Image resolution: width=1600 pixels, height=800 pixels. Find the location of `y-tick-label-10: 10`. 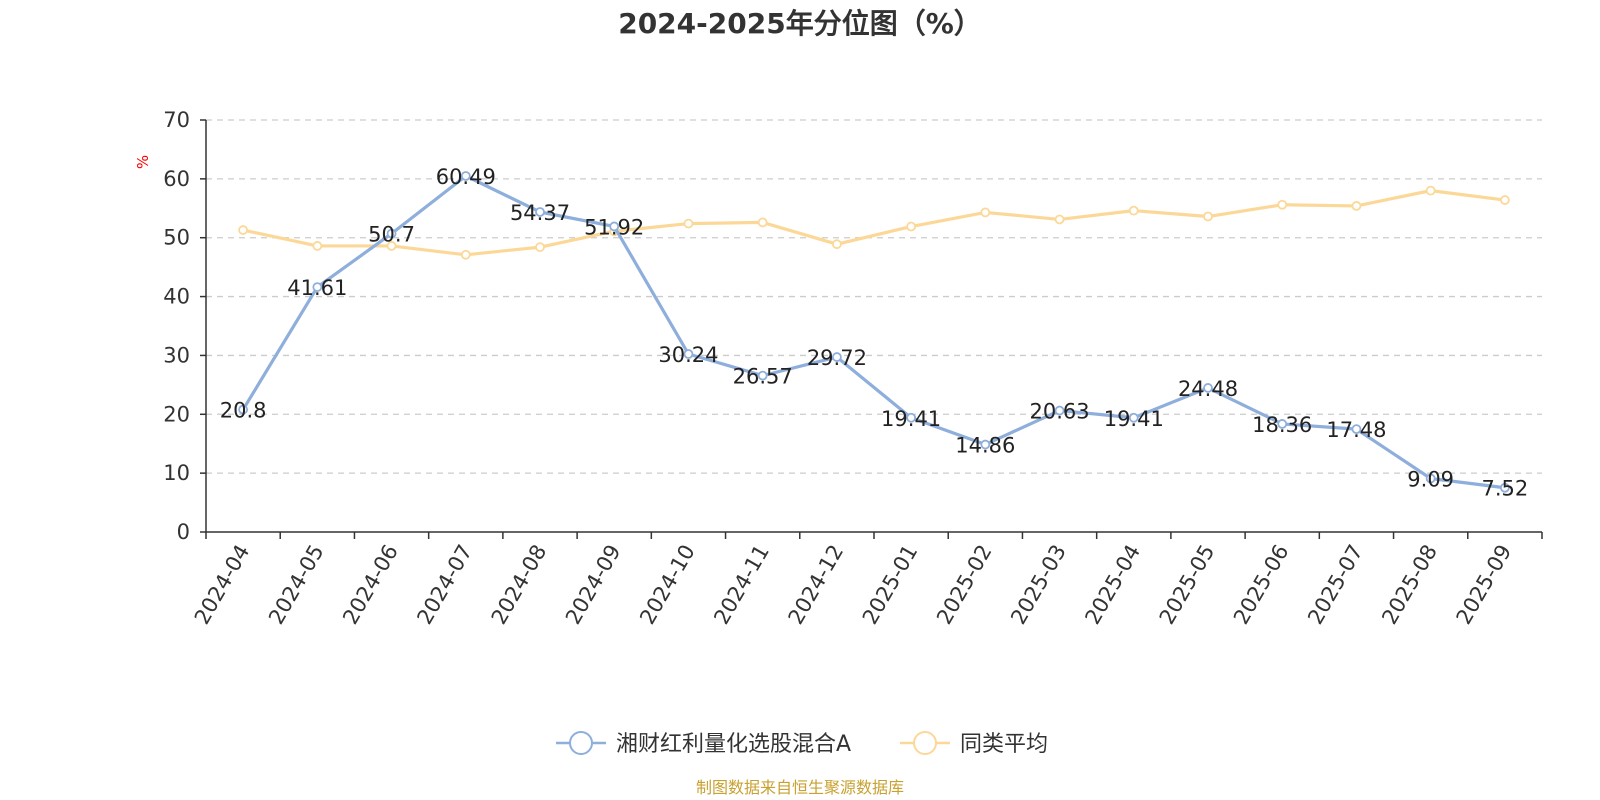

y-tick-label-10: 10 is located at coordinates (176, 473).